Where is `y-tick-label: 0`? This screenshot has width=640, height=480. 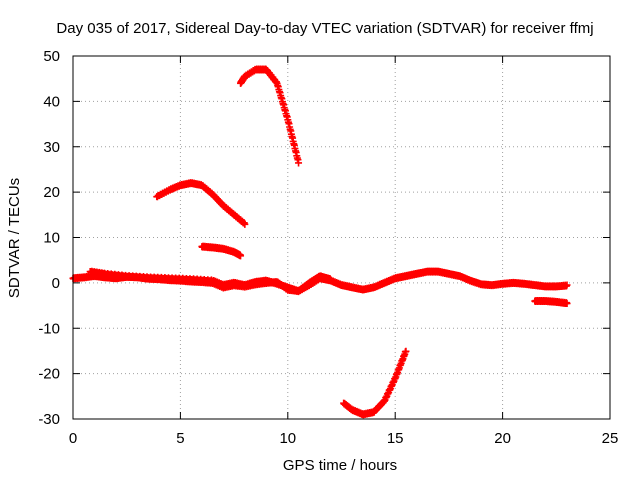 y-tick-label: 0 is located at coordinates (56, 283).